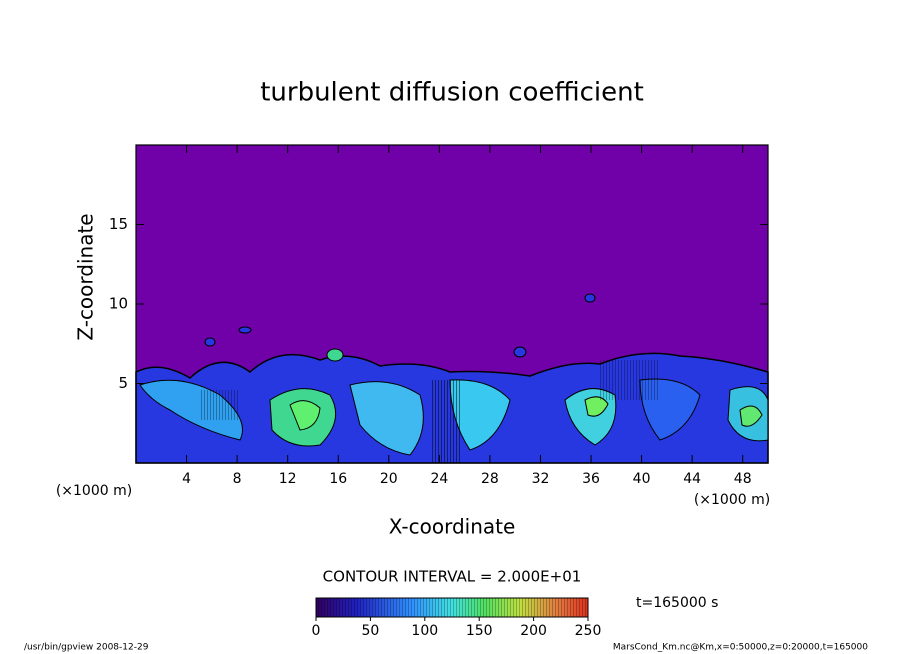  What do you see at coordinates (677, 603) in the screenshot?
I see `time-label: t=165000 s` at bounding box center [677, 603].